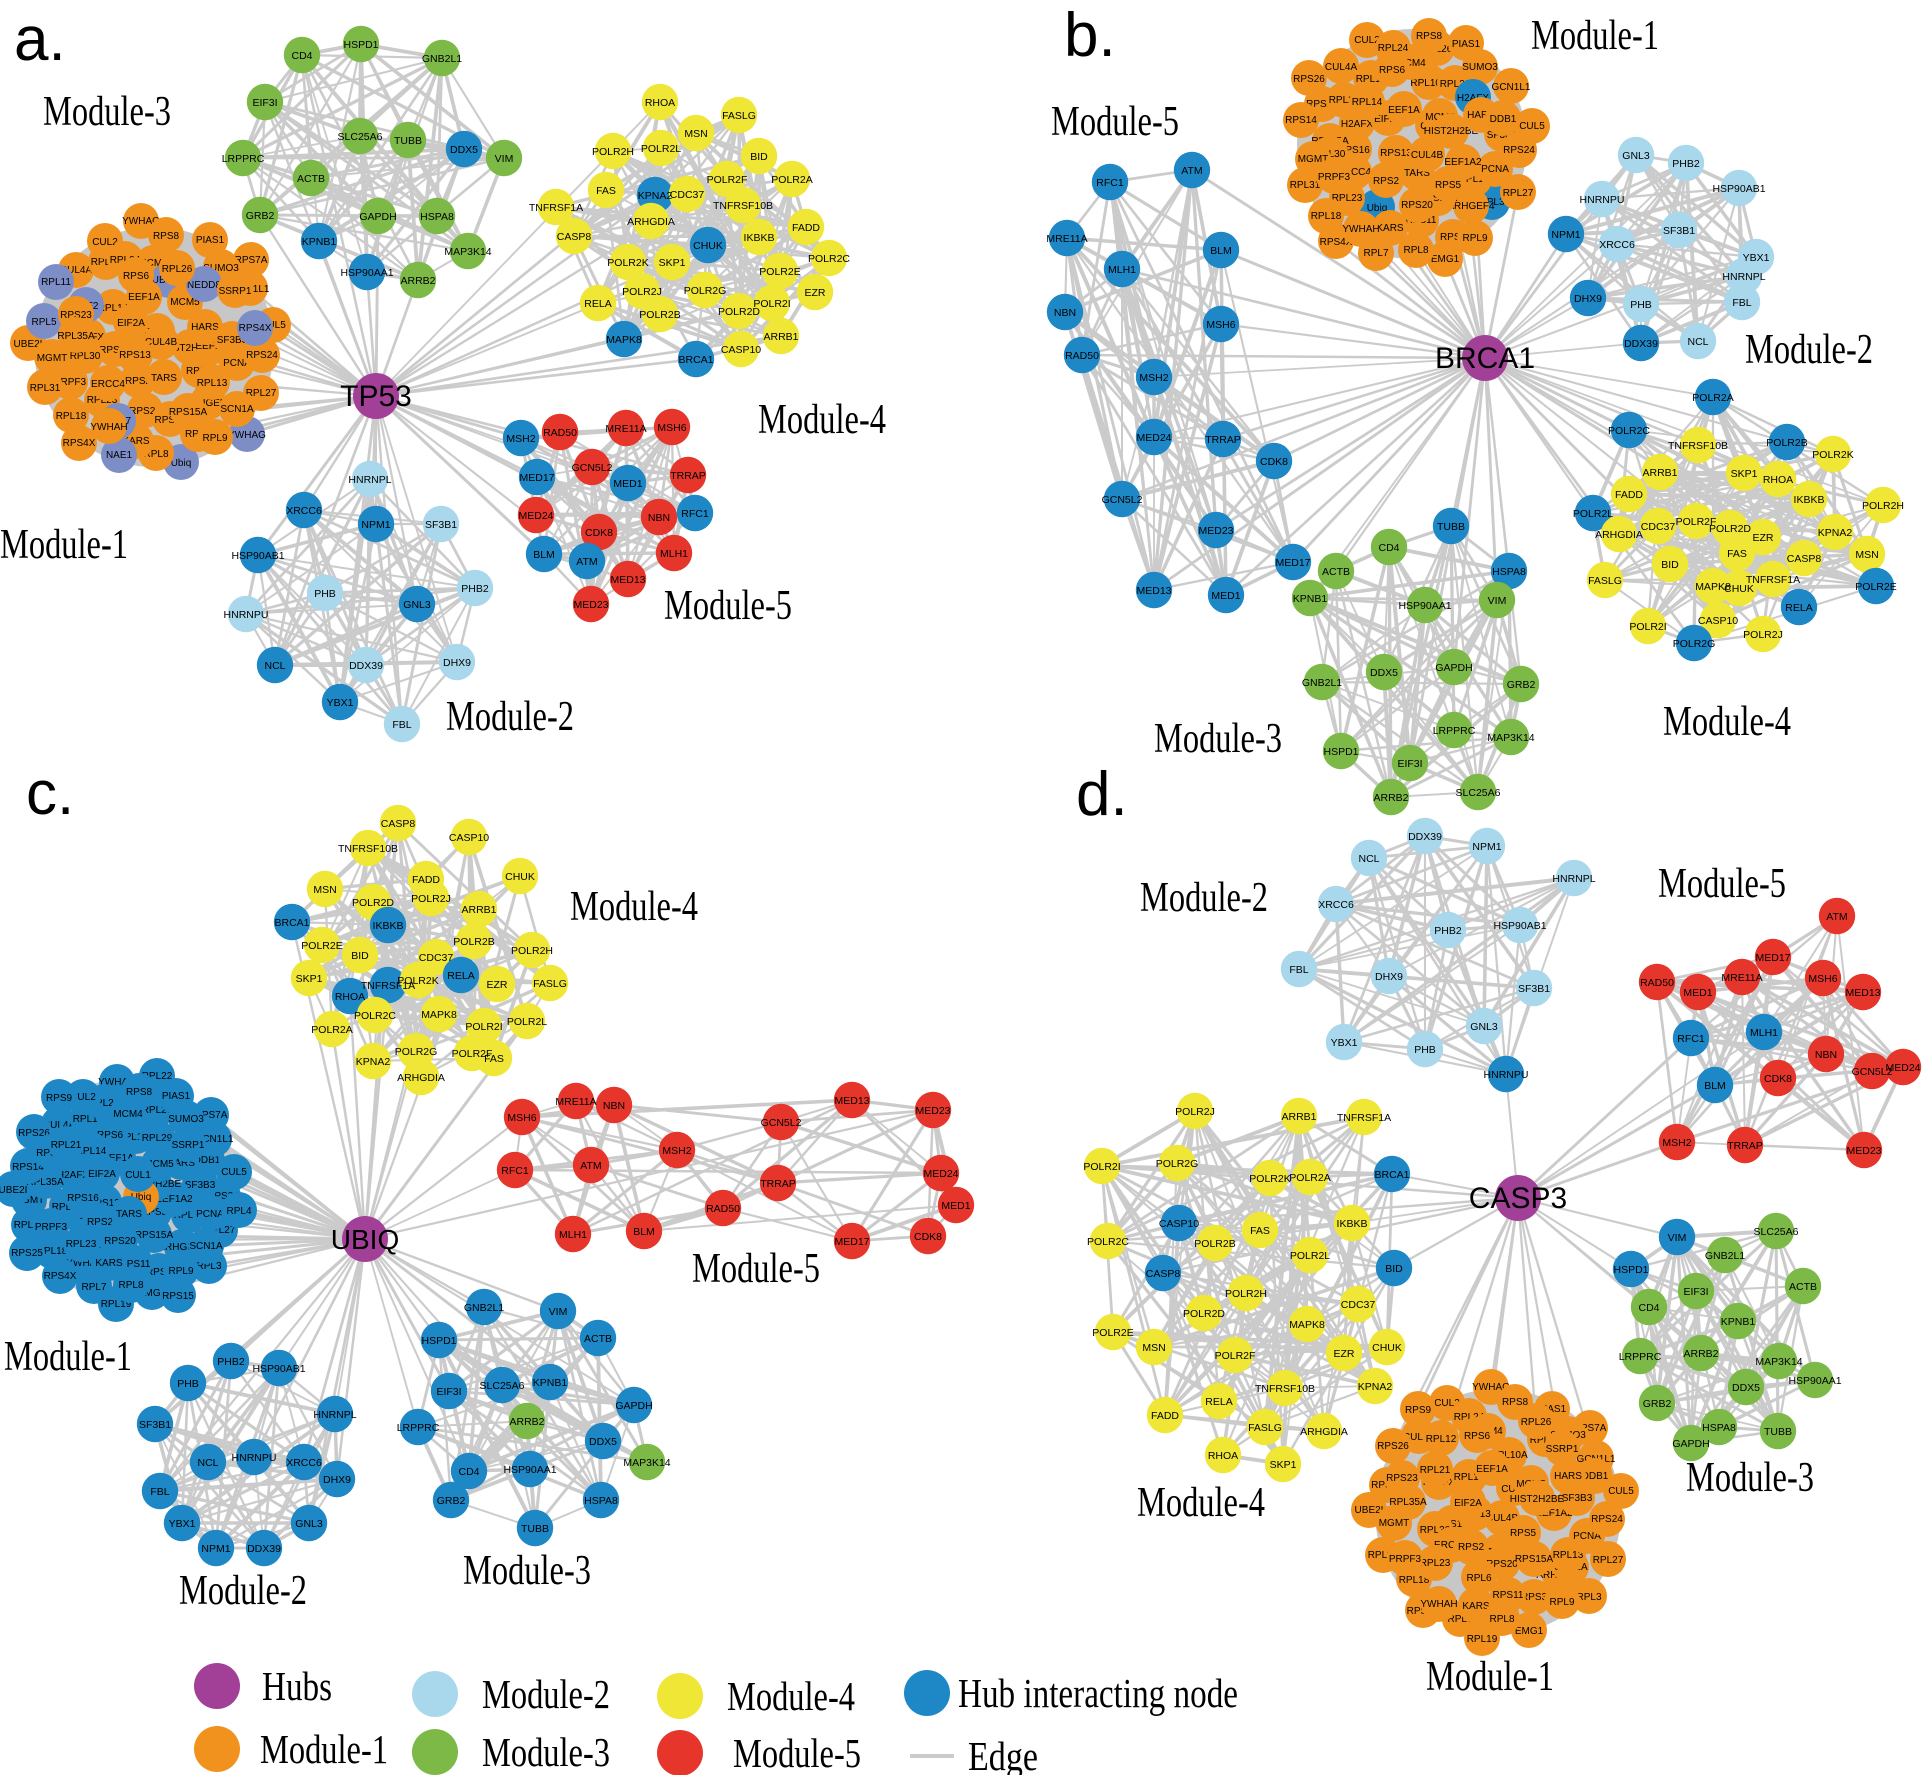  I want to click on svg-text: b., so click(1090, 35).